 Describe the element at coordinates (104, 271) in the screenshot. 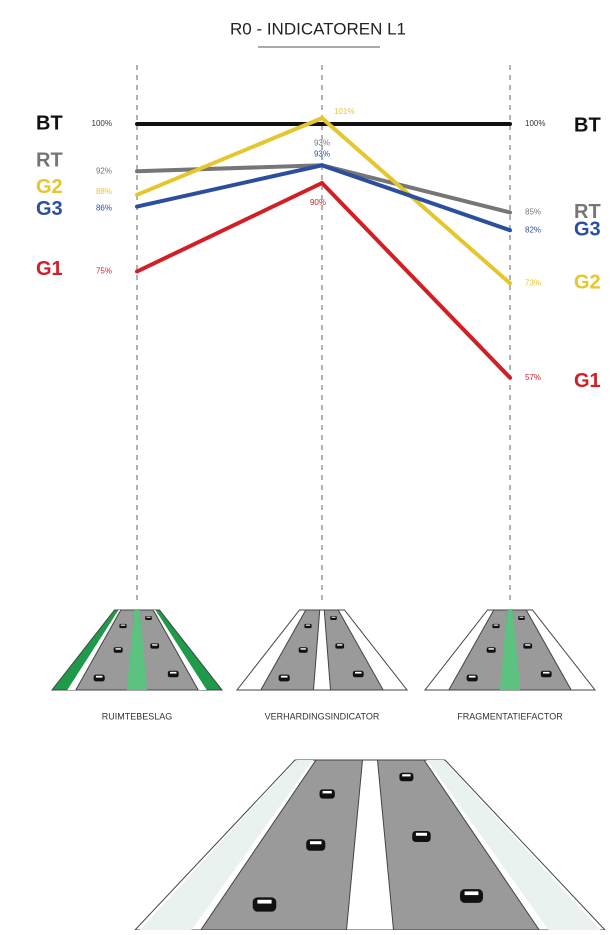

I see `value-label: 75%` at that location.